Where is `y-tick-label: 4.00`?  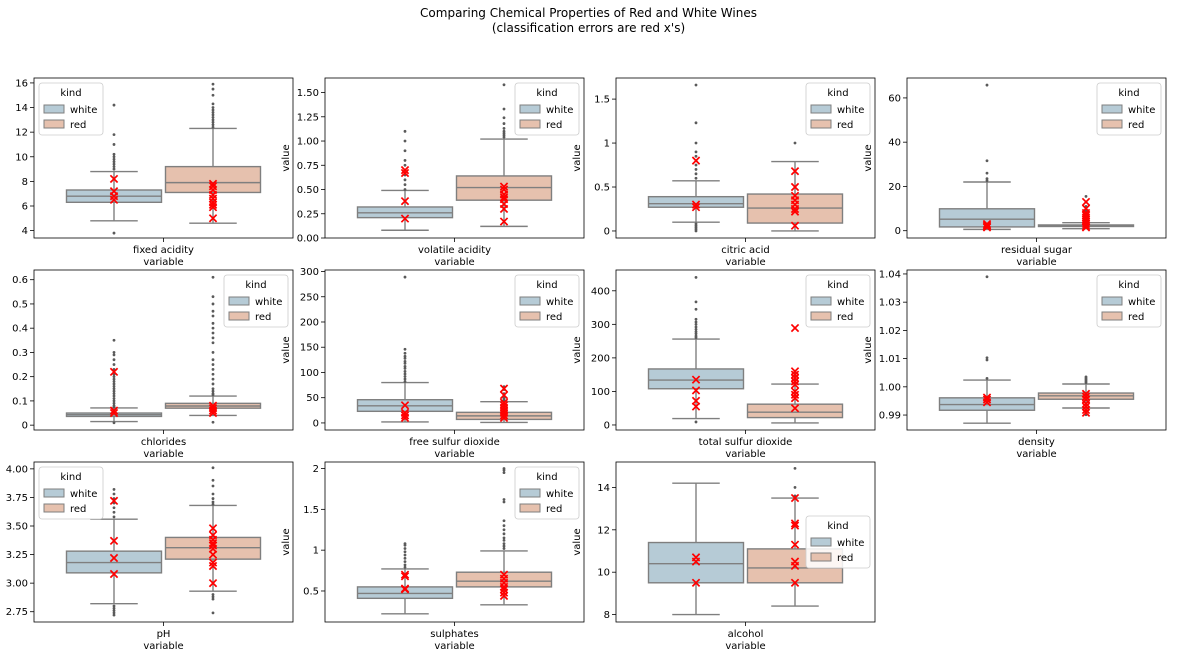 y-tick-label: 4.00 is located at coordinates (17, 469).